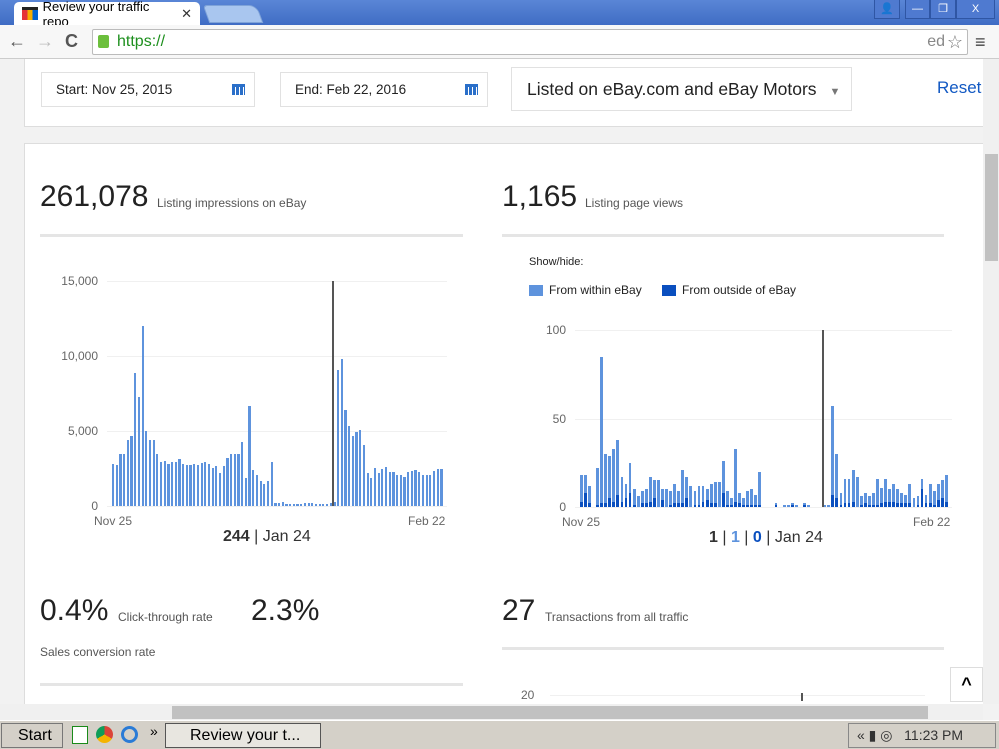 The width and height of the screenshot is (999, 749). I want to click on browser-toolbar: ← → C https:// ed ☆ ≡, so click(499, 42).